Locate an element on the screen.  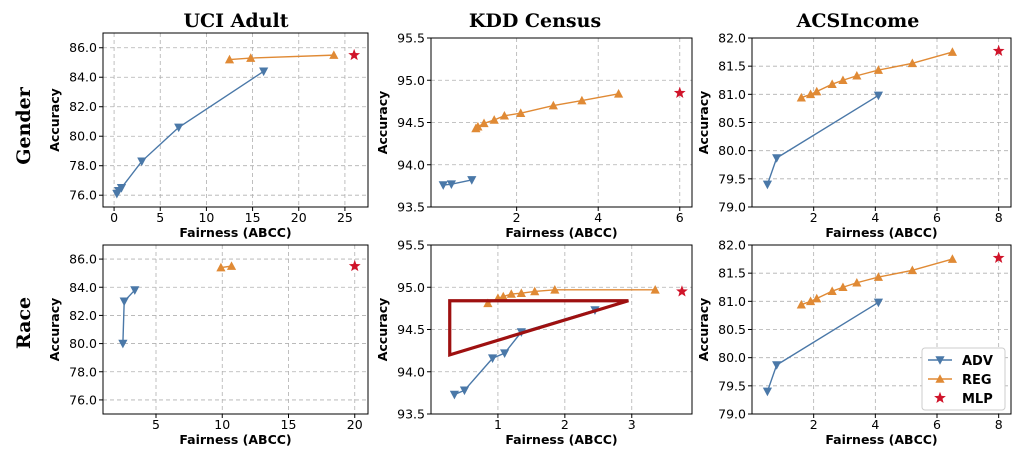
y-tick-label: 82.0 is located at coordinates (83, 315).